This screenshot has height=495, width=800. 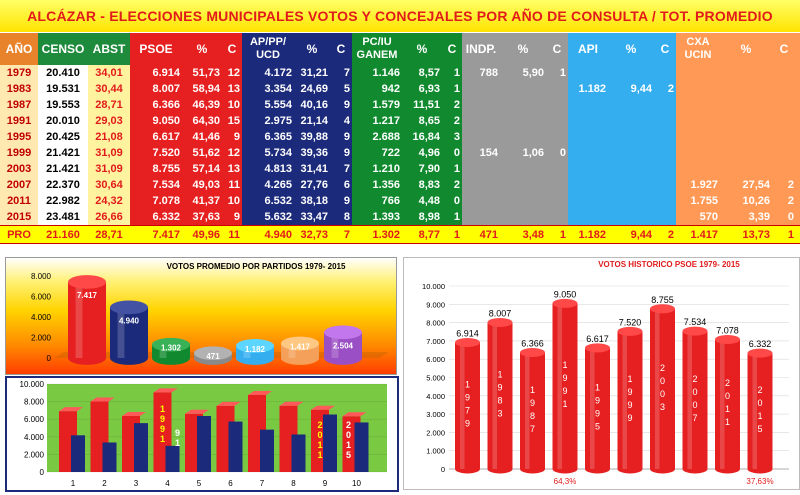 I want to click on chart2-annotation-1991: 1, so click(x=162, y=409).